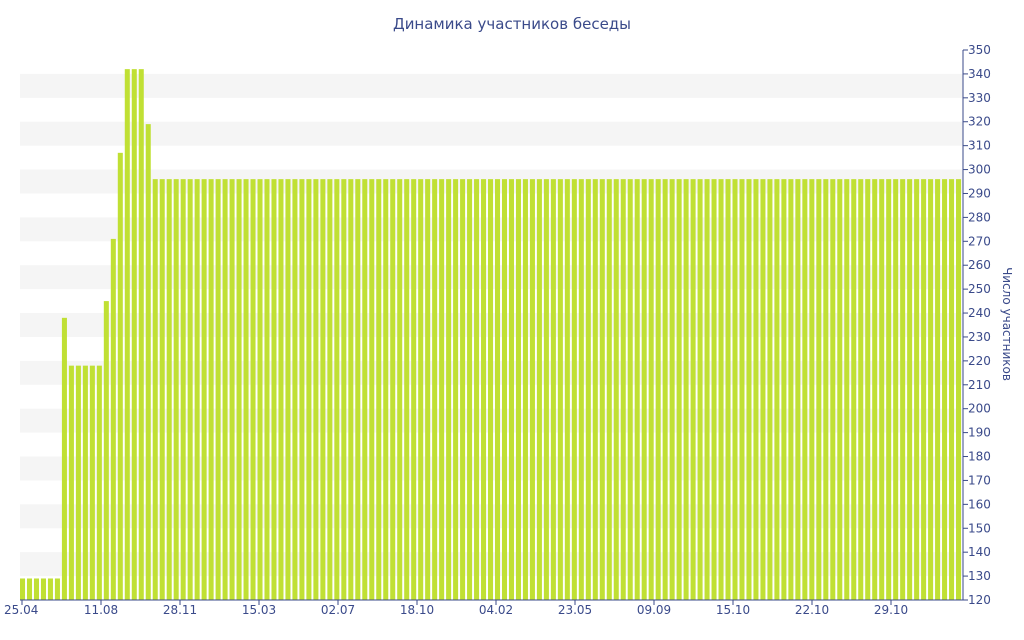 Image resolution: width=1024 pixels, height=640 pixels. I want to click on y-tick-label: 290, so click(979, 193).